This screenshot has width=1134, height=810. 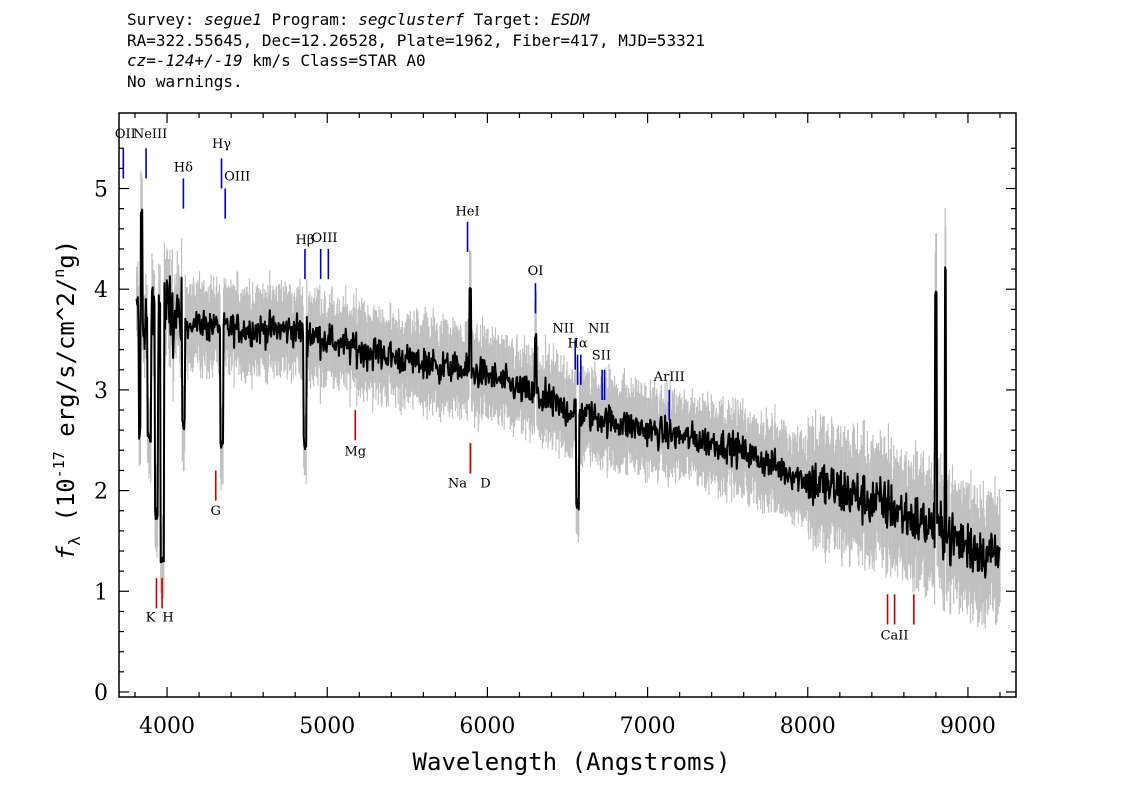 I want to click on cz-class: km/s Class=STAR A0, so click(x=334, y=60).